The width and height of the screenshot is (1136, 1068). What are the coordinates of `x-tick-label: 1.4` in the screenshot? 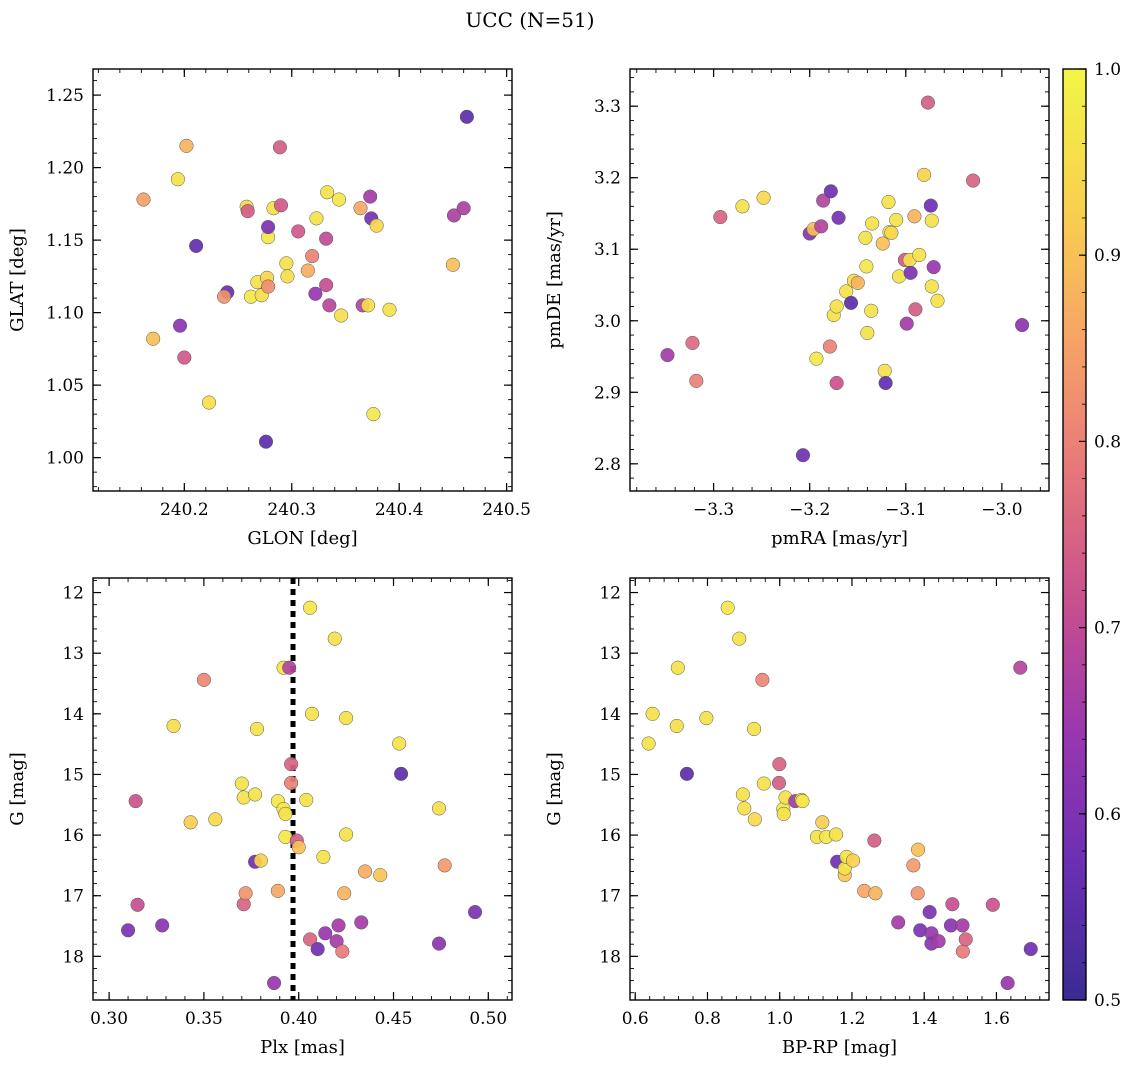 It's located at (924, 1019).